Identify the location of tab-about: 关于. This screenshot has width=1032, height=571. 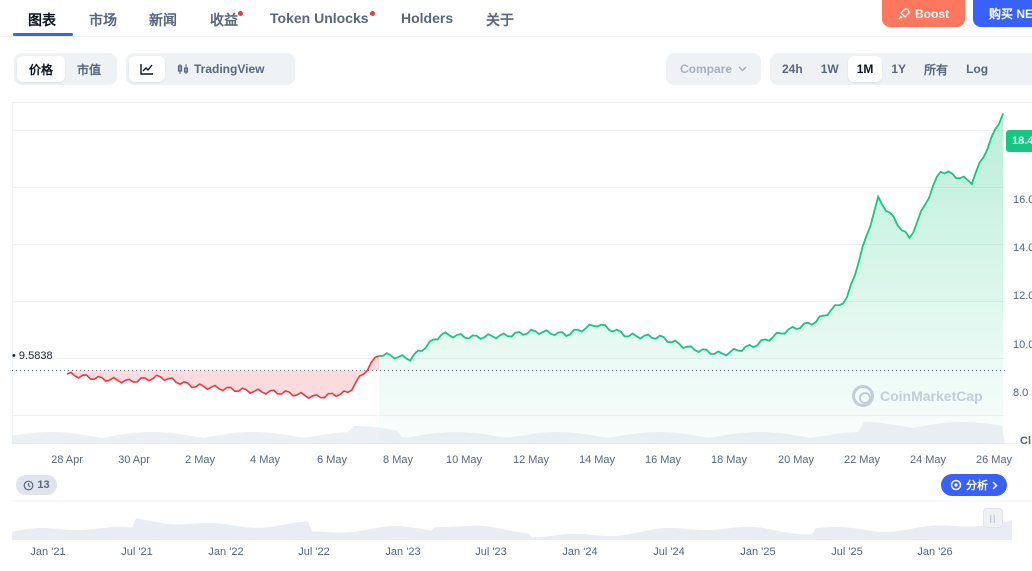
(500, 20).